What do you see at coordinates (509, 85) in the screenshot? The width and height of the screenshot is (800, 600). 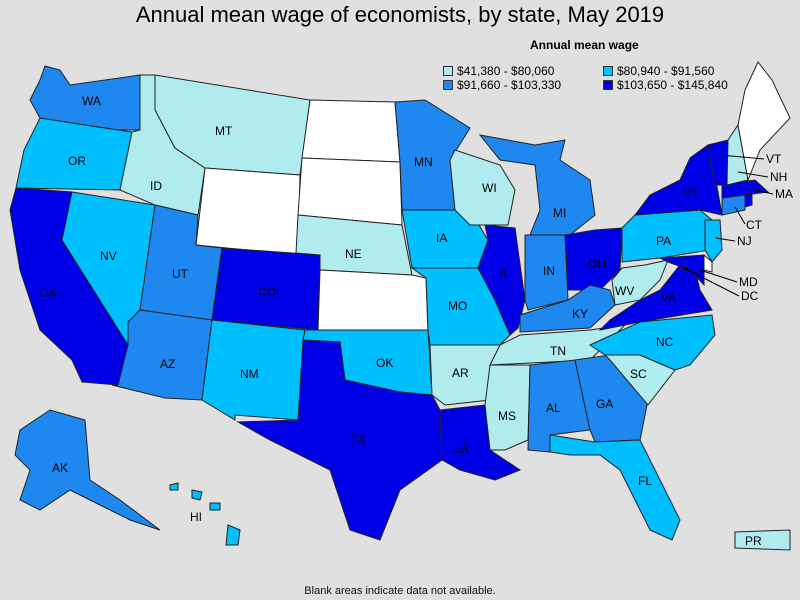 I see `legend-label-3: $91,660 - $103,330` at bounding box center [509, 85].